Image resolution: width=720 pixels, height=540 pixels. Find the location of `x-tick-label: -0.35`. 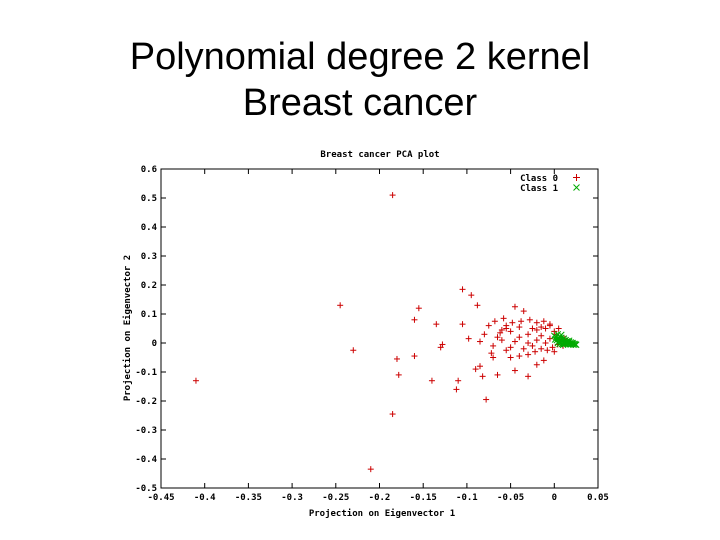

x-tick-label: -0.35 is located at coordinates (248, 498).